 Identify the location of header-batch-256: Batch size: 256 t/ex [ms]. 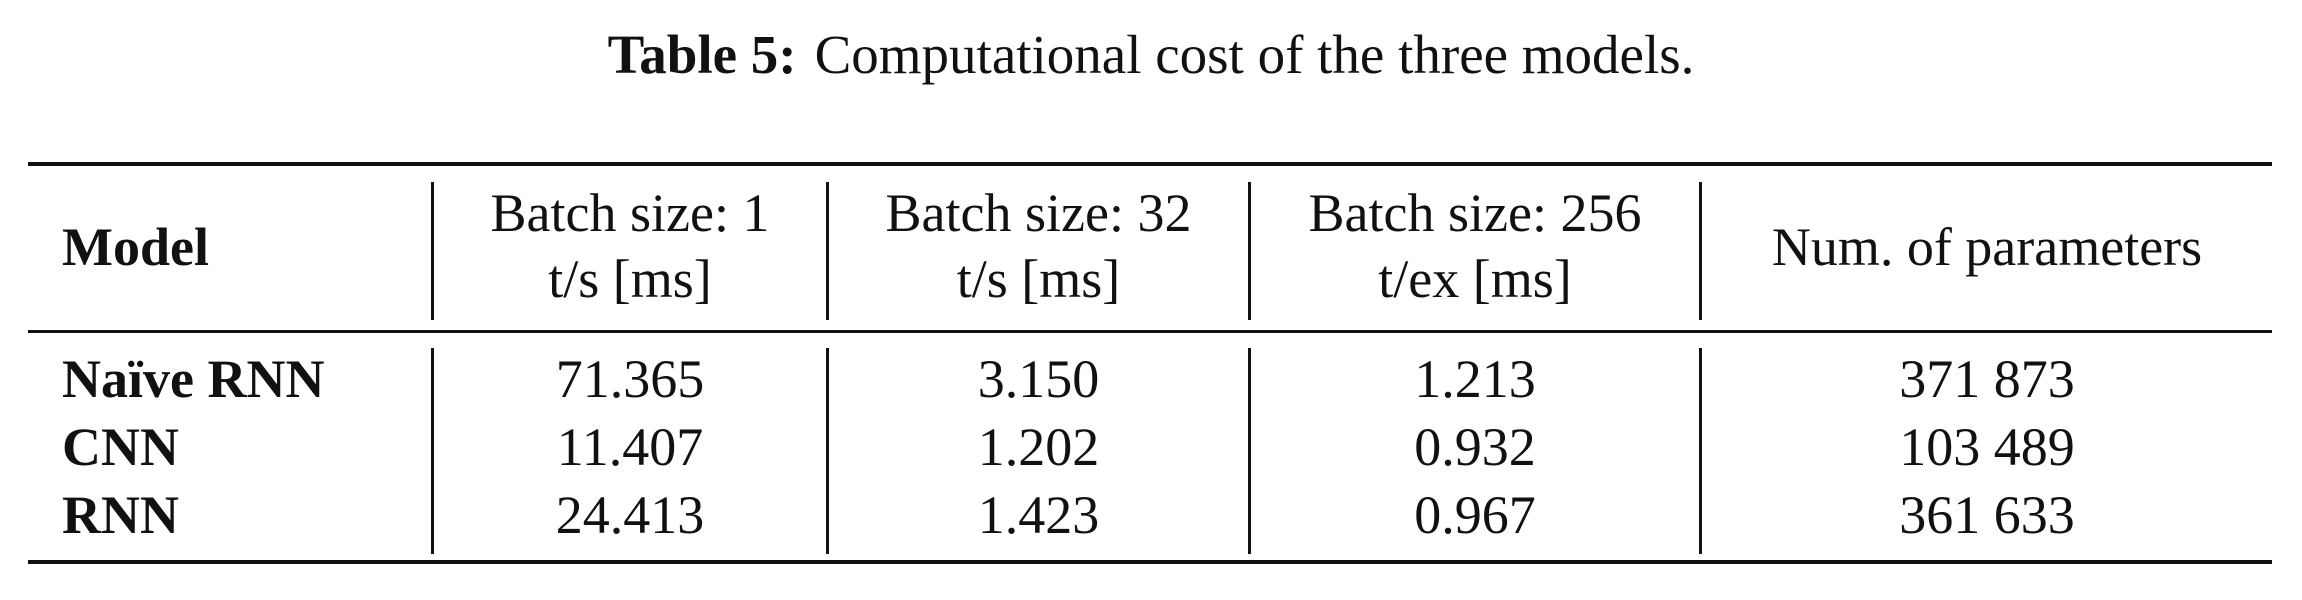
(1475, 246).